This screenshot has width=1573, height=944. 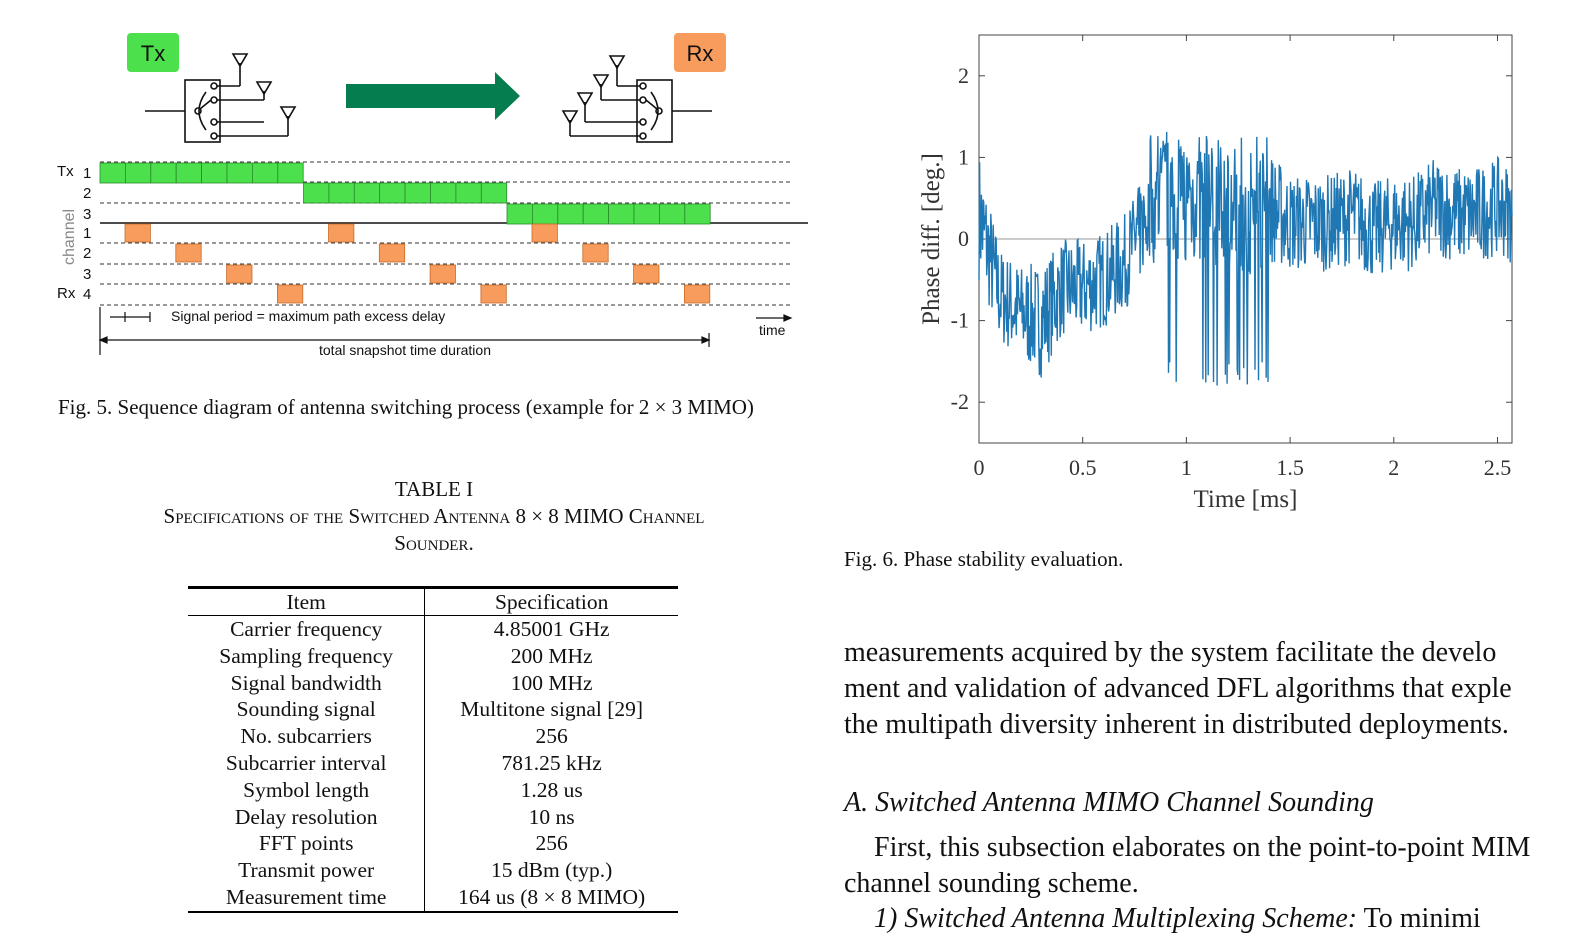 I want to click on rx-row-label: 4, so click(x=87, y=294).